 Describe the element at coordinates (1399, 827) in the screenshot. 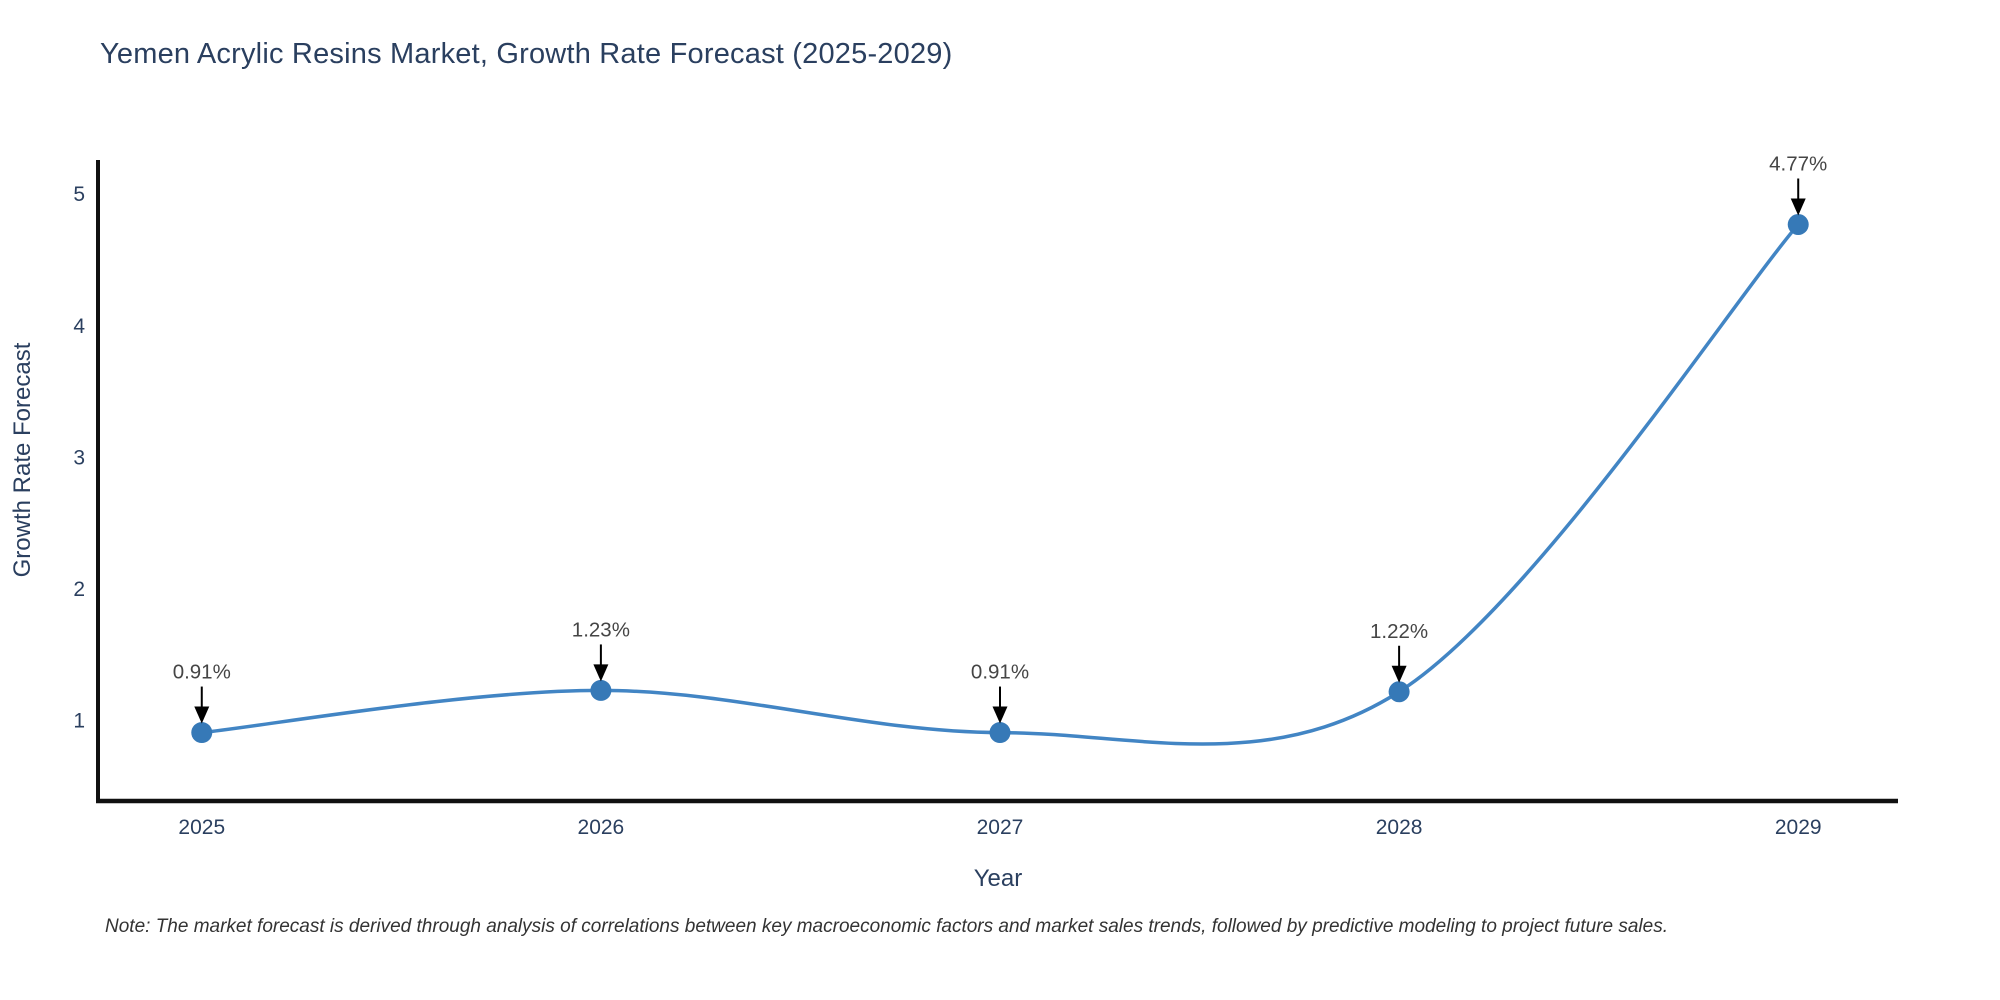

I see `x-tick-label: 2028` at that location.